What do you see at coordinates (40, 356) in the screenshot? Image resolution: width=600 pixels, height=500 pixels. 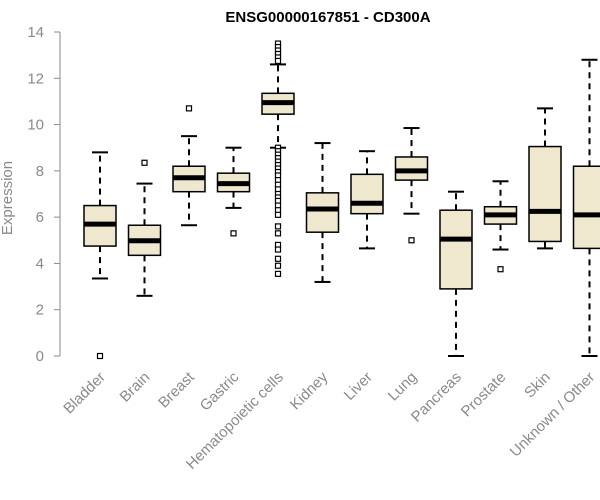 I see `y-tick-label: 0` at bounding box center [40, 356].